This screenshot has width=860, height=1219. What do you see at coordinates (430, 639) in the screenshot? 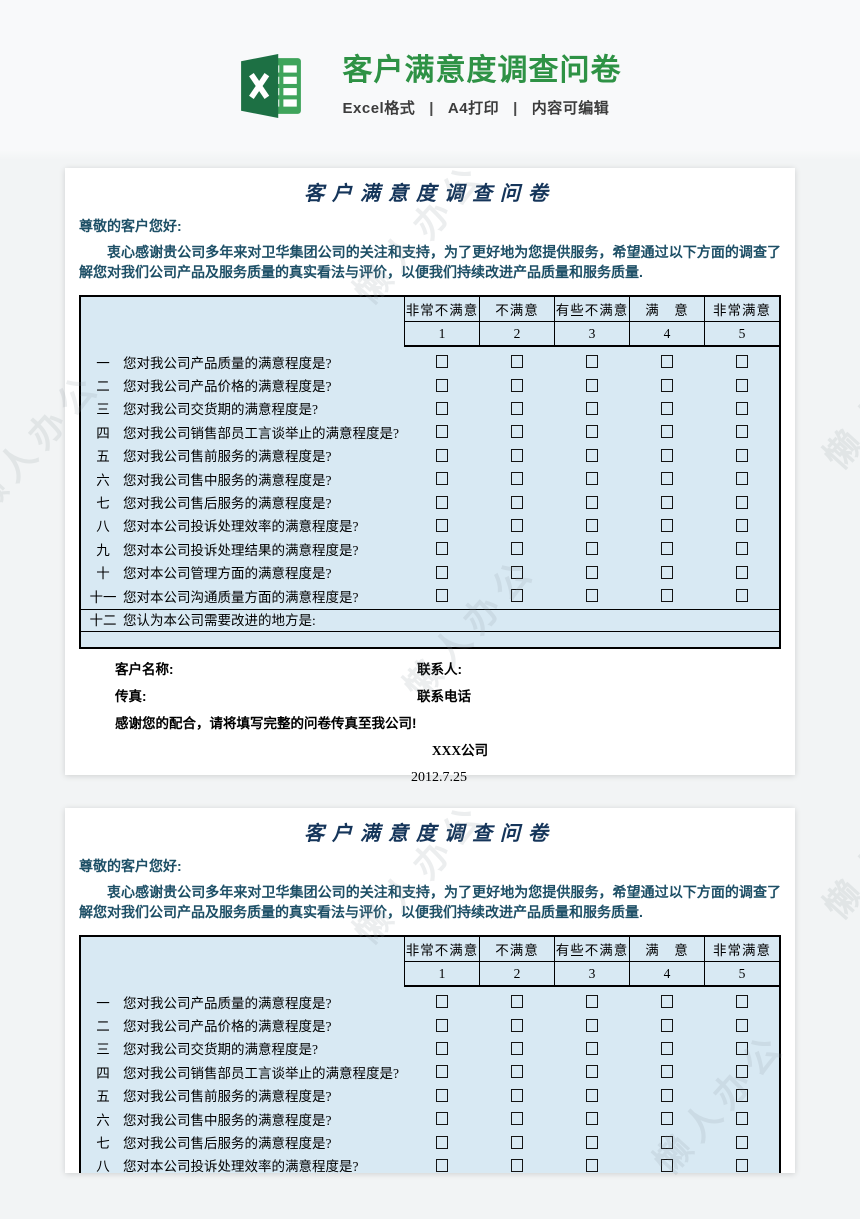
I see `answer-input-row` at bounding box center [430, 639].